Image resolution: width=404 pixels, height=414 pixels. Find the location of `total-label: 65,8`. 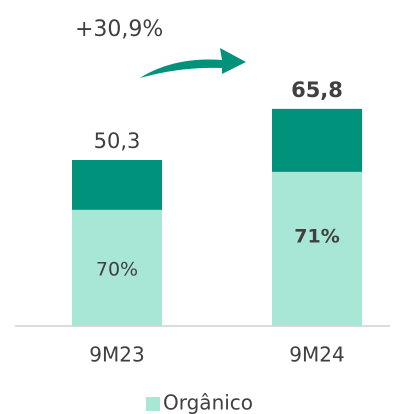

total-label: 65,8 is located at coordinates (317, 90).